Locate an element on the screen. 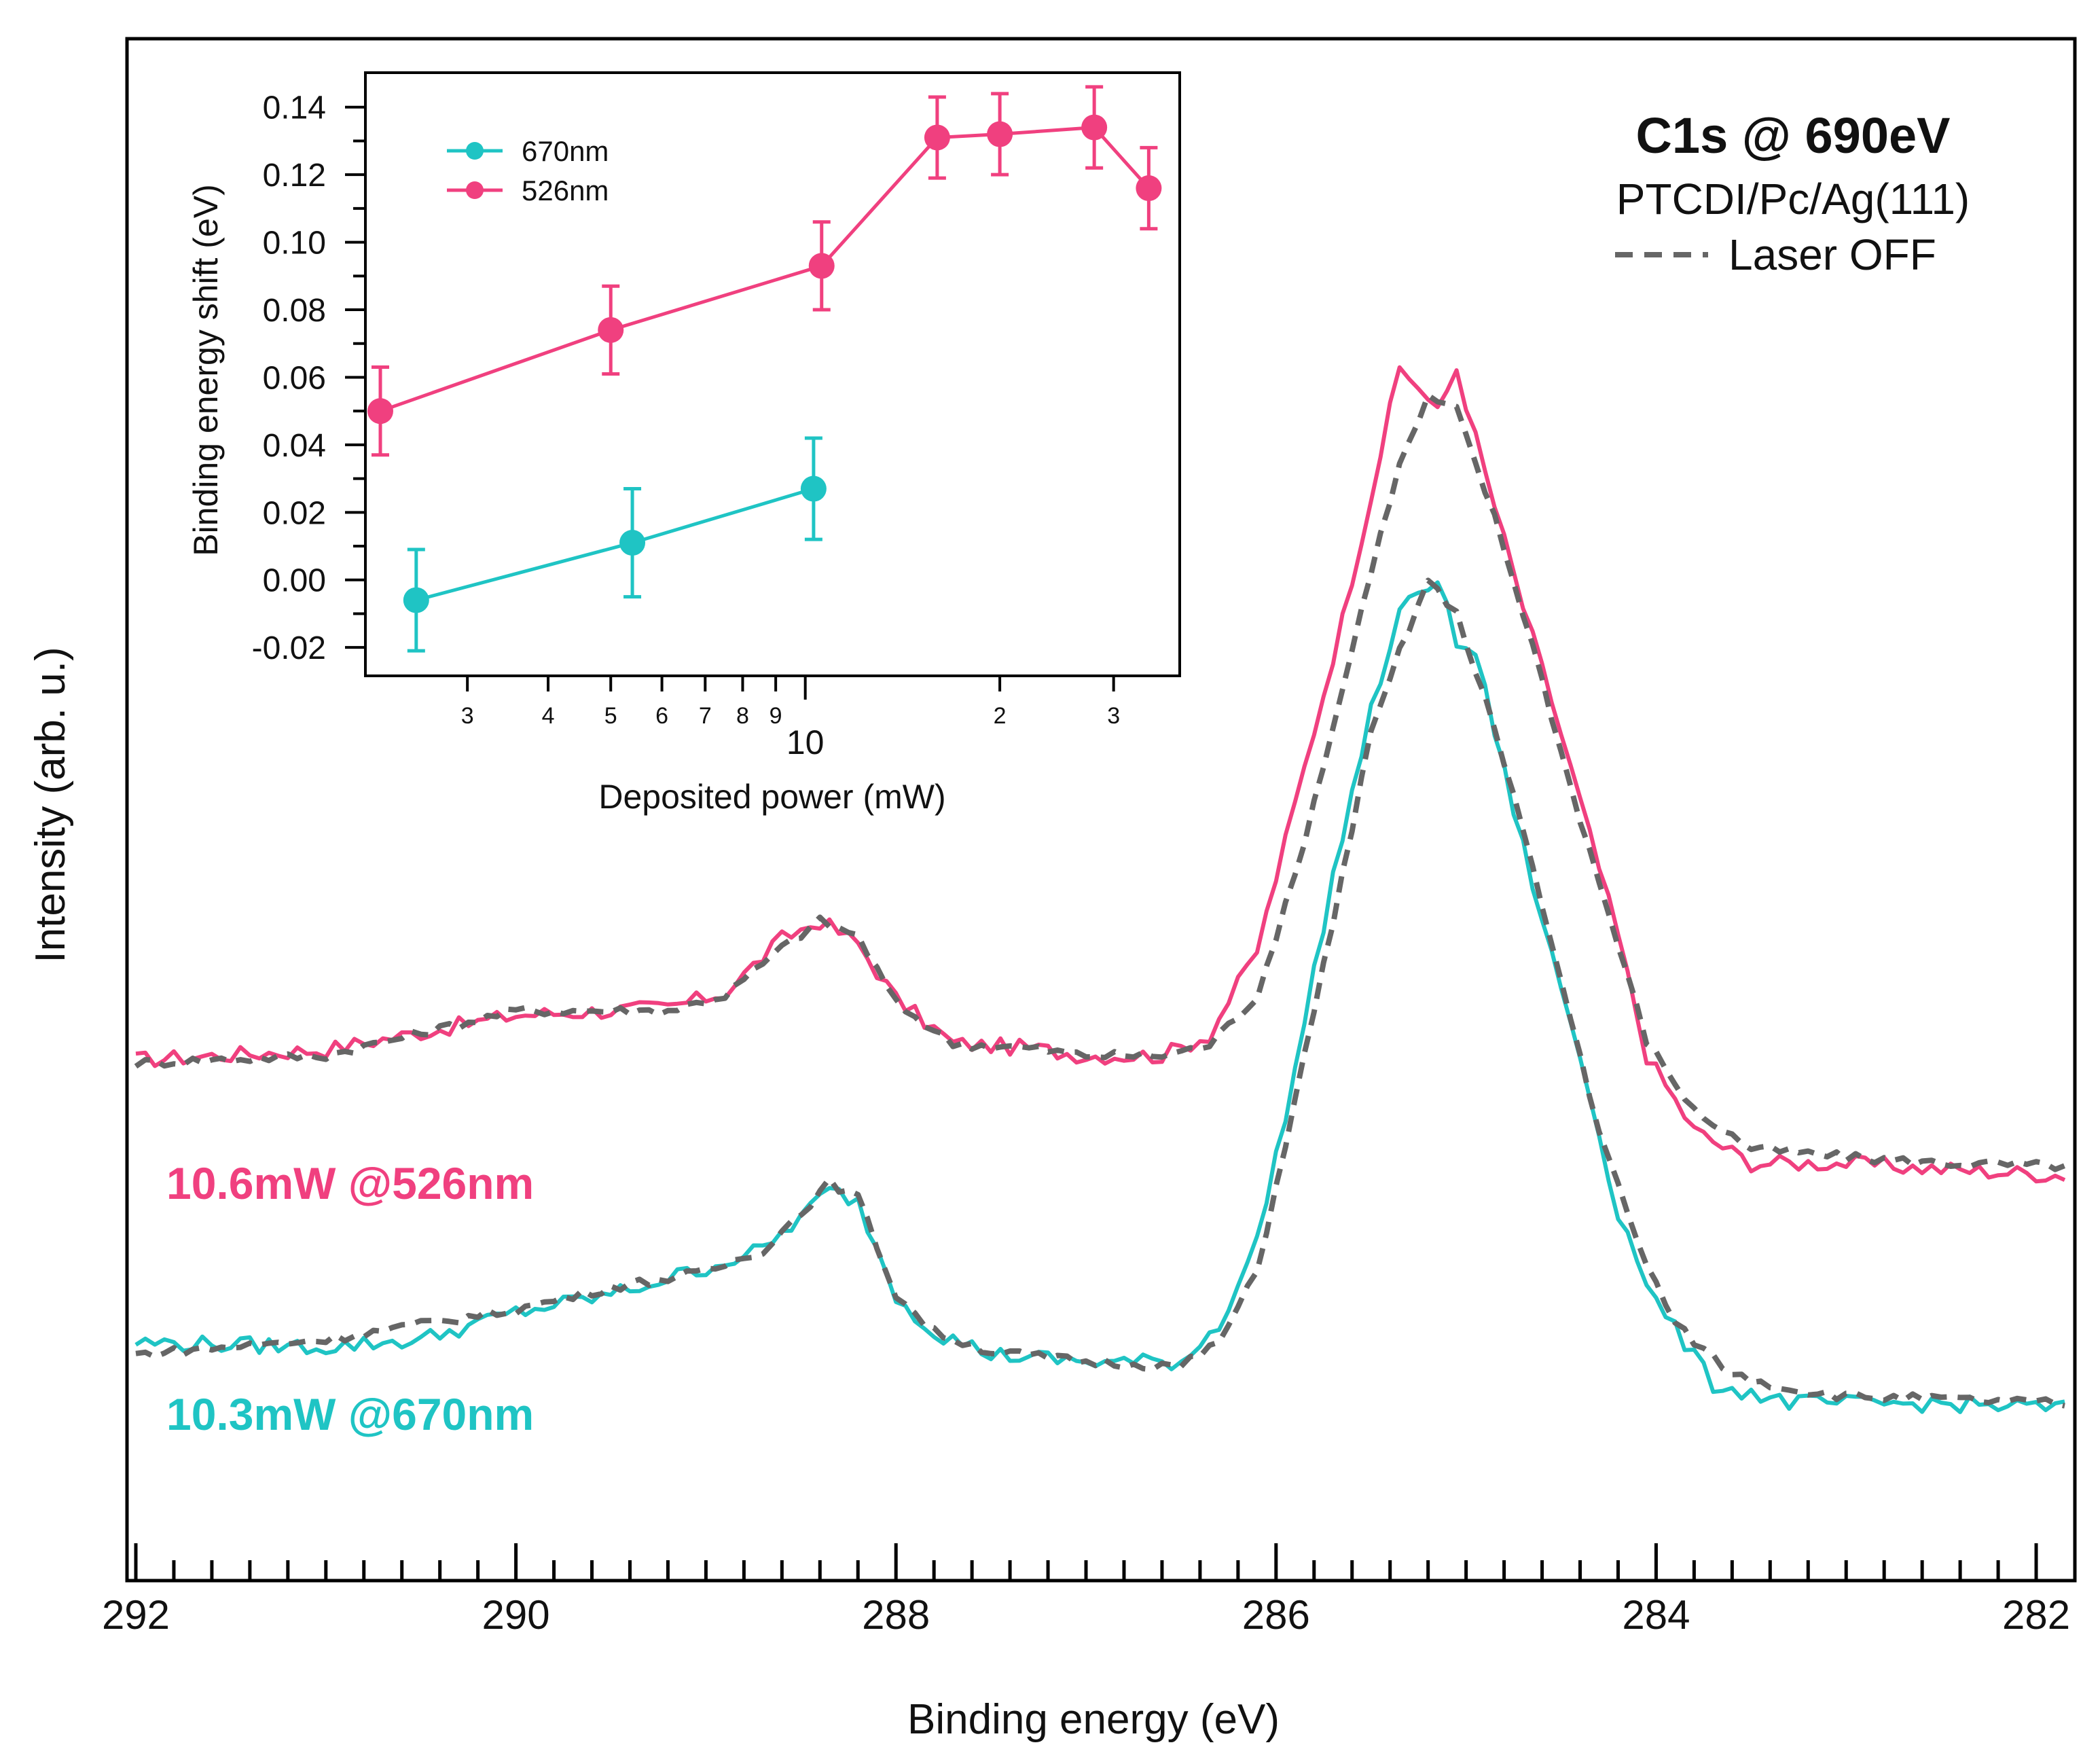 This screenshot has width=2100, height=1764. inset-y-tick-label: 0.02 is located at coordinates (294, 513).